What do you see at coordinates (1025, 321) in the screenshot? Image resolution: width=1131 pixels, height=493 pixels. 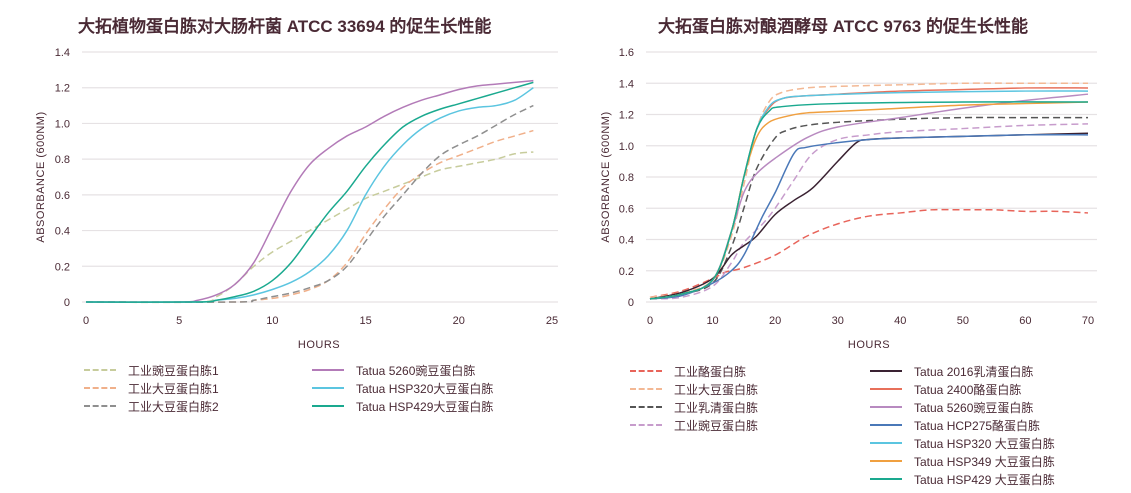 I see `x-tick-label: 60` at bounding box center [1025, 321].